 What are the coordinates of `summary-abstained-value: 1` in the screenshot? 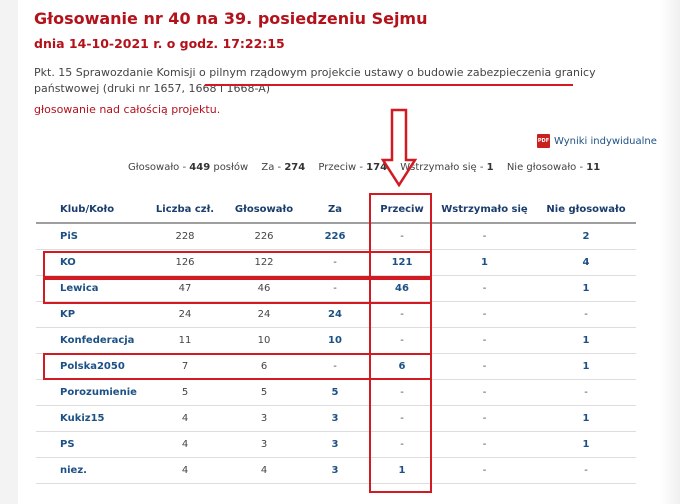 It's located at (490, 167).